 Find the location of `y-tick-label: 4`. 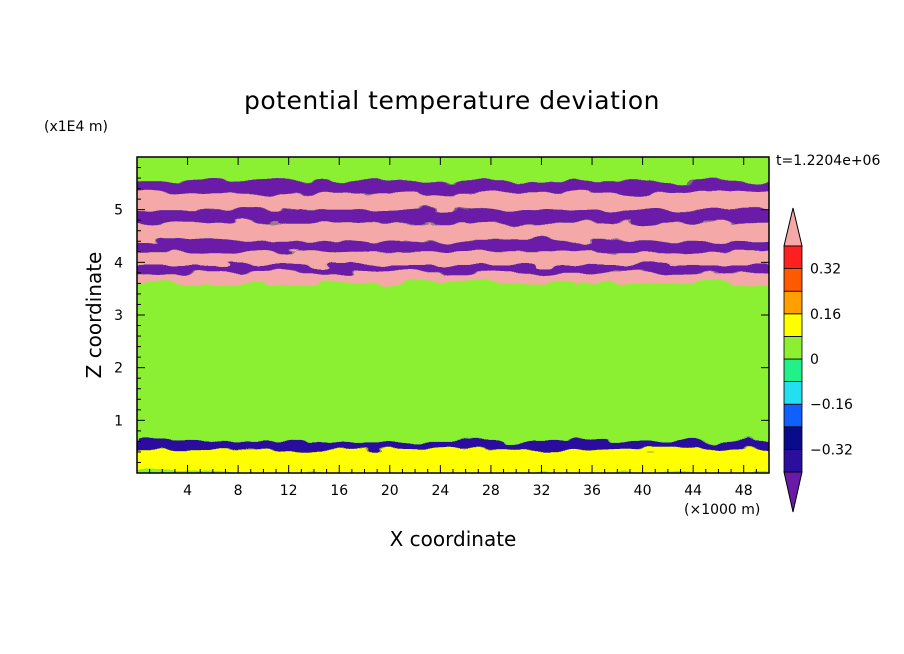

y-tick-label: 4 is located at coordinates (118, 263).